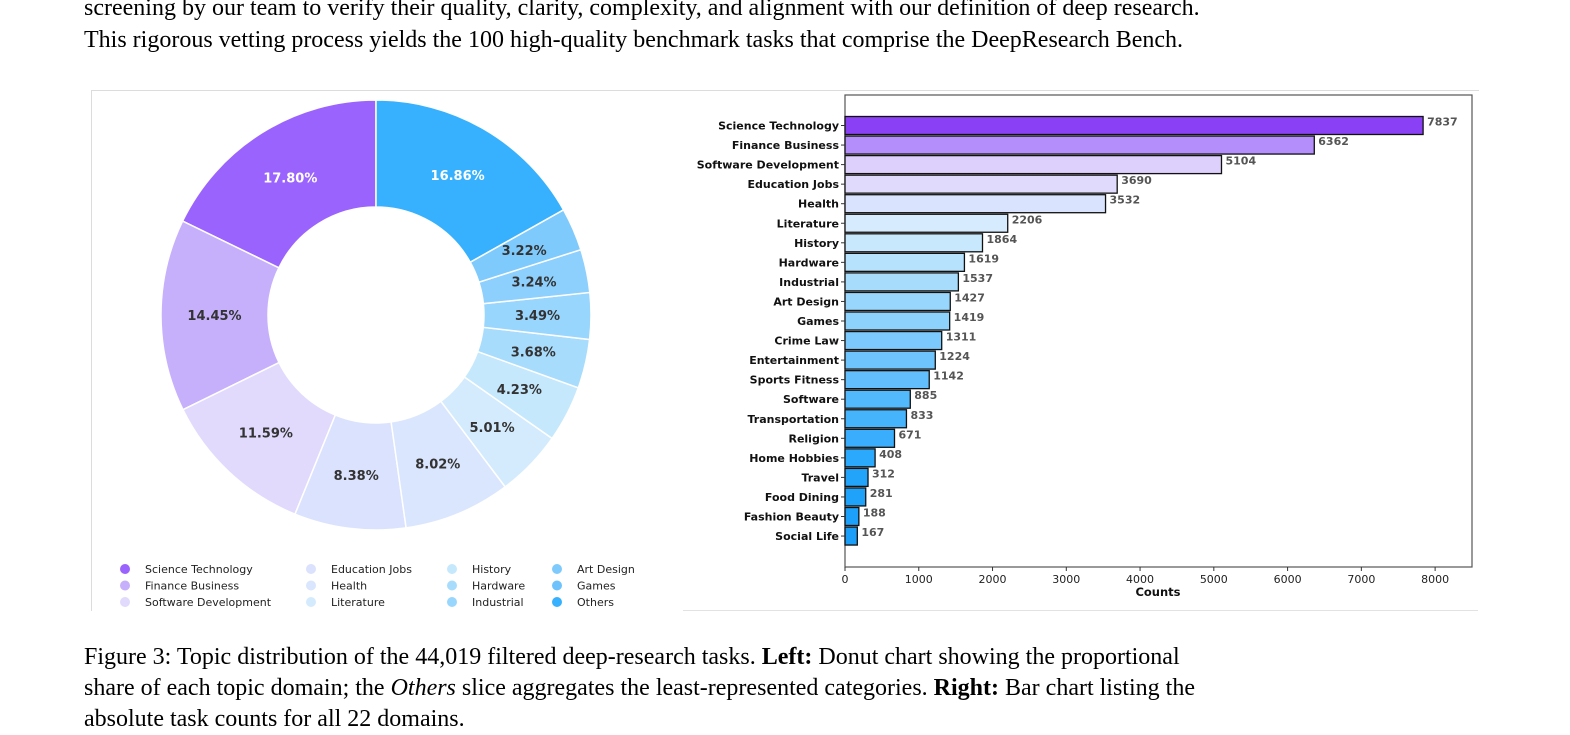  Describe the element at coordinates (954, 356) in the screenshot. I see `bar-value-label: 1224` at that location.